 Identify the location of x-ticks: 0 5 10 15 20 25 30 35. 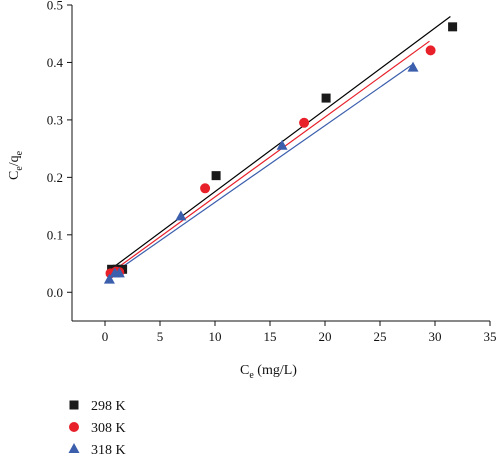
(299, 332).